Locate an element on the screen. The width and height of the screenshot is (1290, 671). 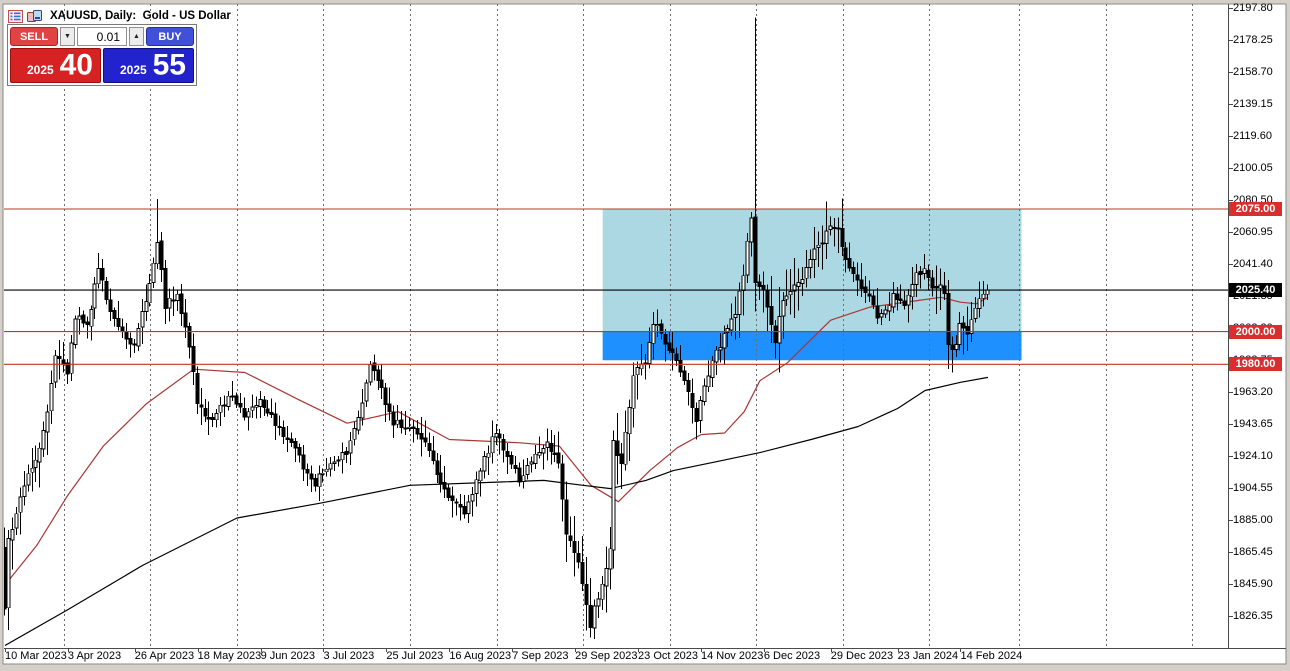
chart-title: XAUUSD, Daily: Gold - US Dollar is located at coordinates (140, 16).